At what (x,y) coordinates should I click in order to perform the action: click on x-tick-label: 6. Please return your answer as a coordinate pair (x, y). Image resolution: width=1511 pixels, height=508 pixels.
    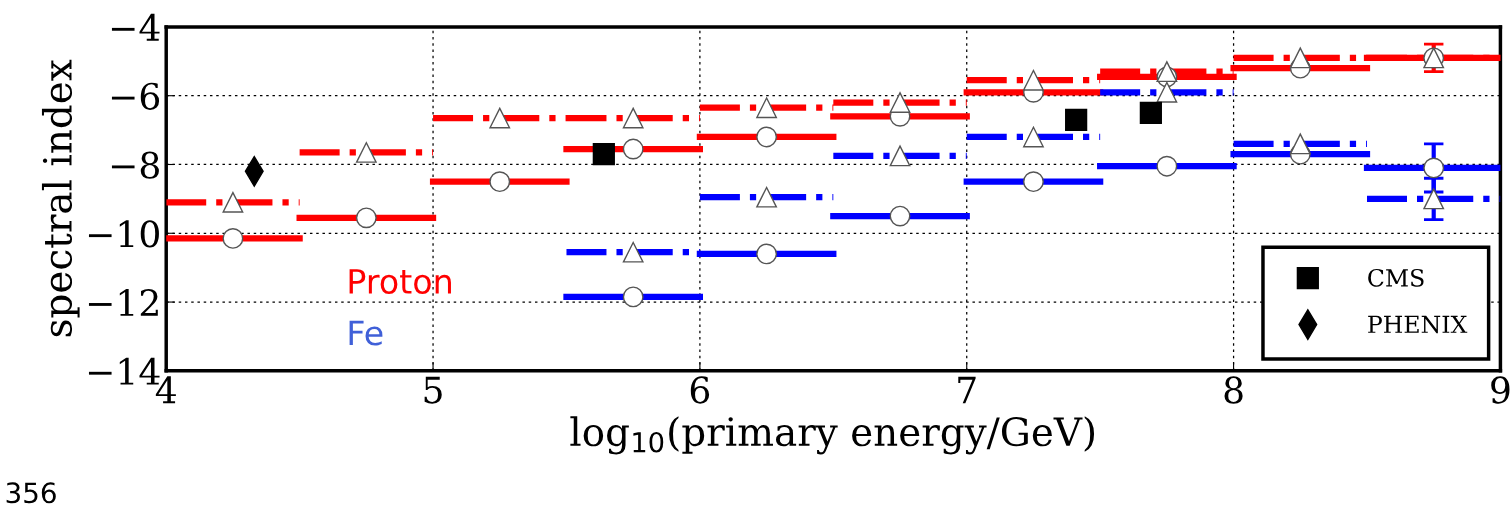
    Looking at the image, I should click on (700, 390).